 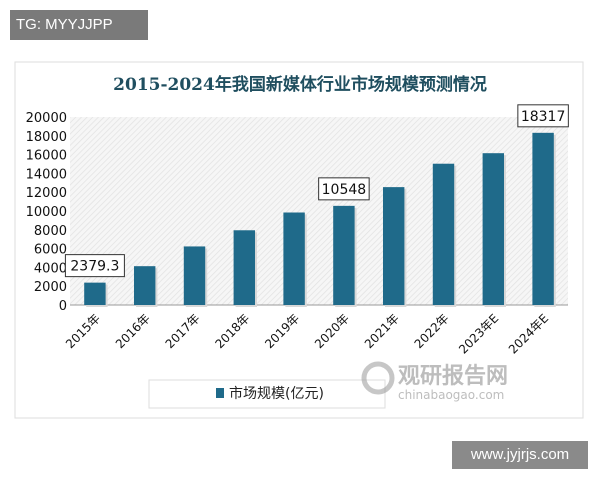 What do you see at coordinates (451, 395) in the screenshot?
I see `logo-en: chinabaogao.com` at bounding box center [451, 395].